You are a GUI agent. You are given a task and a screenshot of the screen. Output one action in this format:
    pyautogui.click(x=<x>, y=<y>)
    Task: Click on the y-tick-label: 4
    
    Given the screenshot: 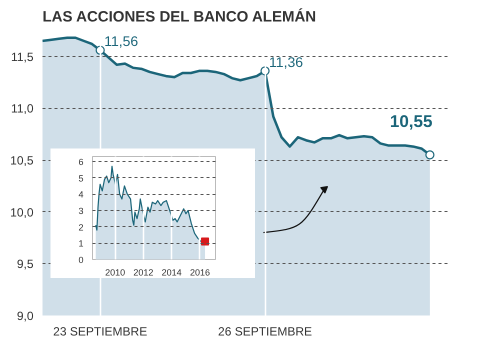 What is the action you would take?
    pyautogui.click(x=81, y=195)
    